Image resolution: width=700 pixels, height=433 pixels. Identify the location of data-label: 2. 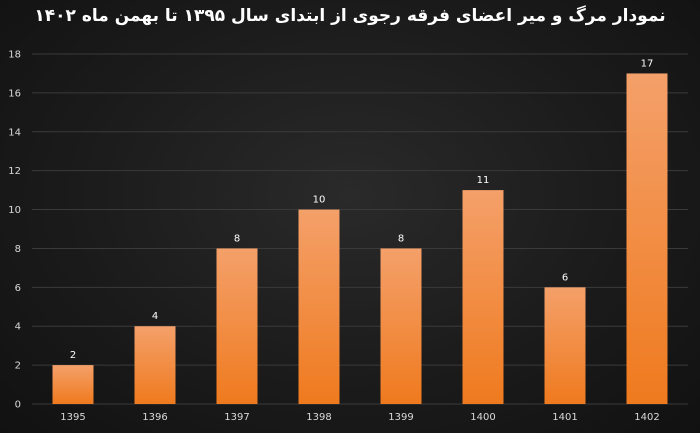
(73, 355).